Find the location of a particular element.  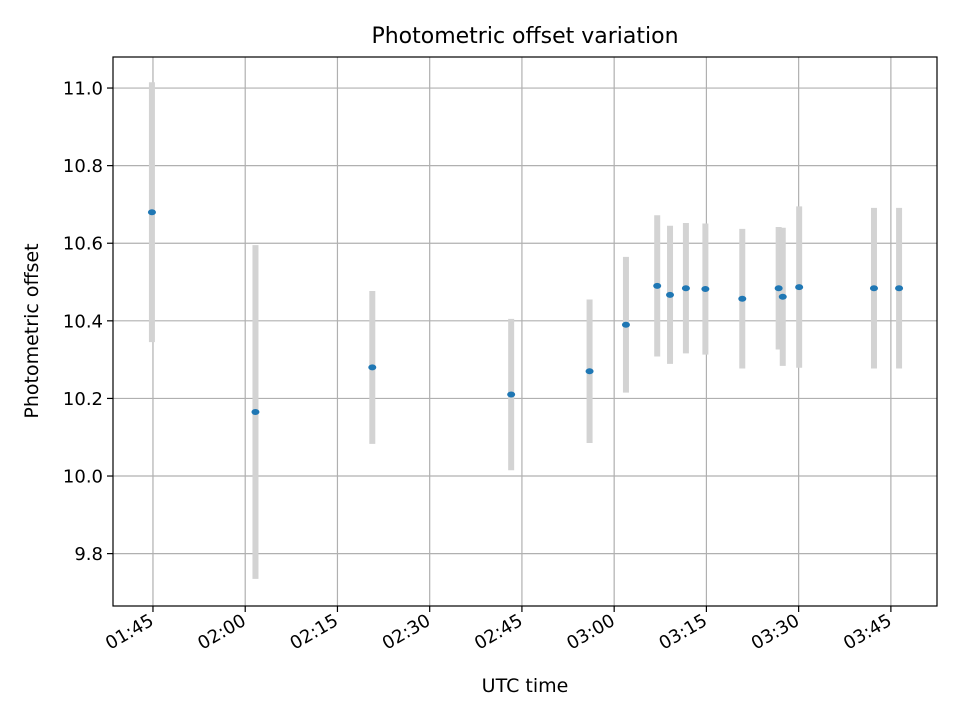

x-tick-label: 03:00 is located at coordinates (590, 632).